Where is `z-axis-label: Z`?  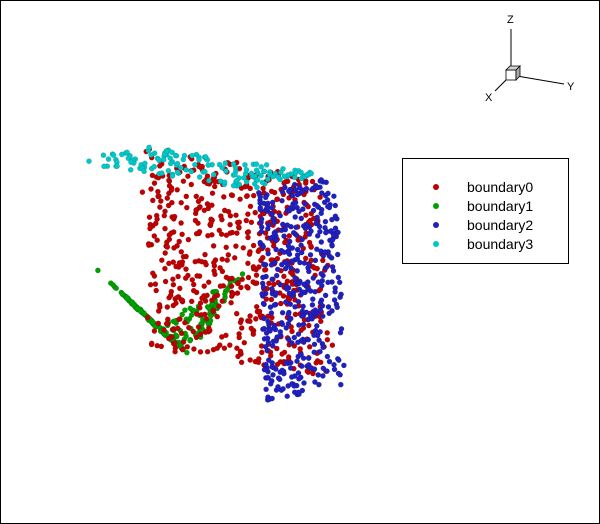
z-axis-label: Z is located at coordinates (510, 20).